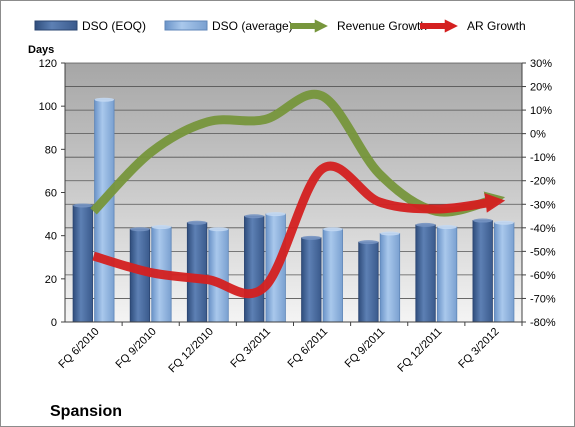 The height and width of the screenshot is (427, 575). Describe the element at coordinates (51, 237) in the screenshot. I see `y-tick-label: 40` at that location.